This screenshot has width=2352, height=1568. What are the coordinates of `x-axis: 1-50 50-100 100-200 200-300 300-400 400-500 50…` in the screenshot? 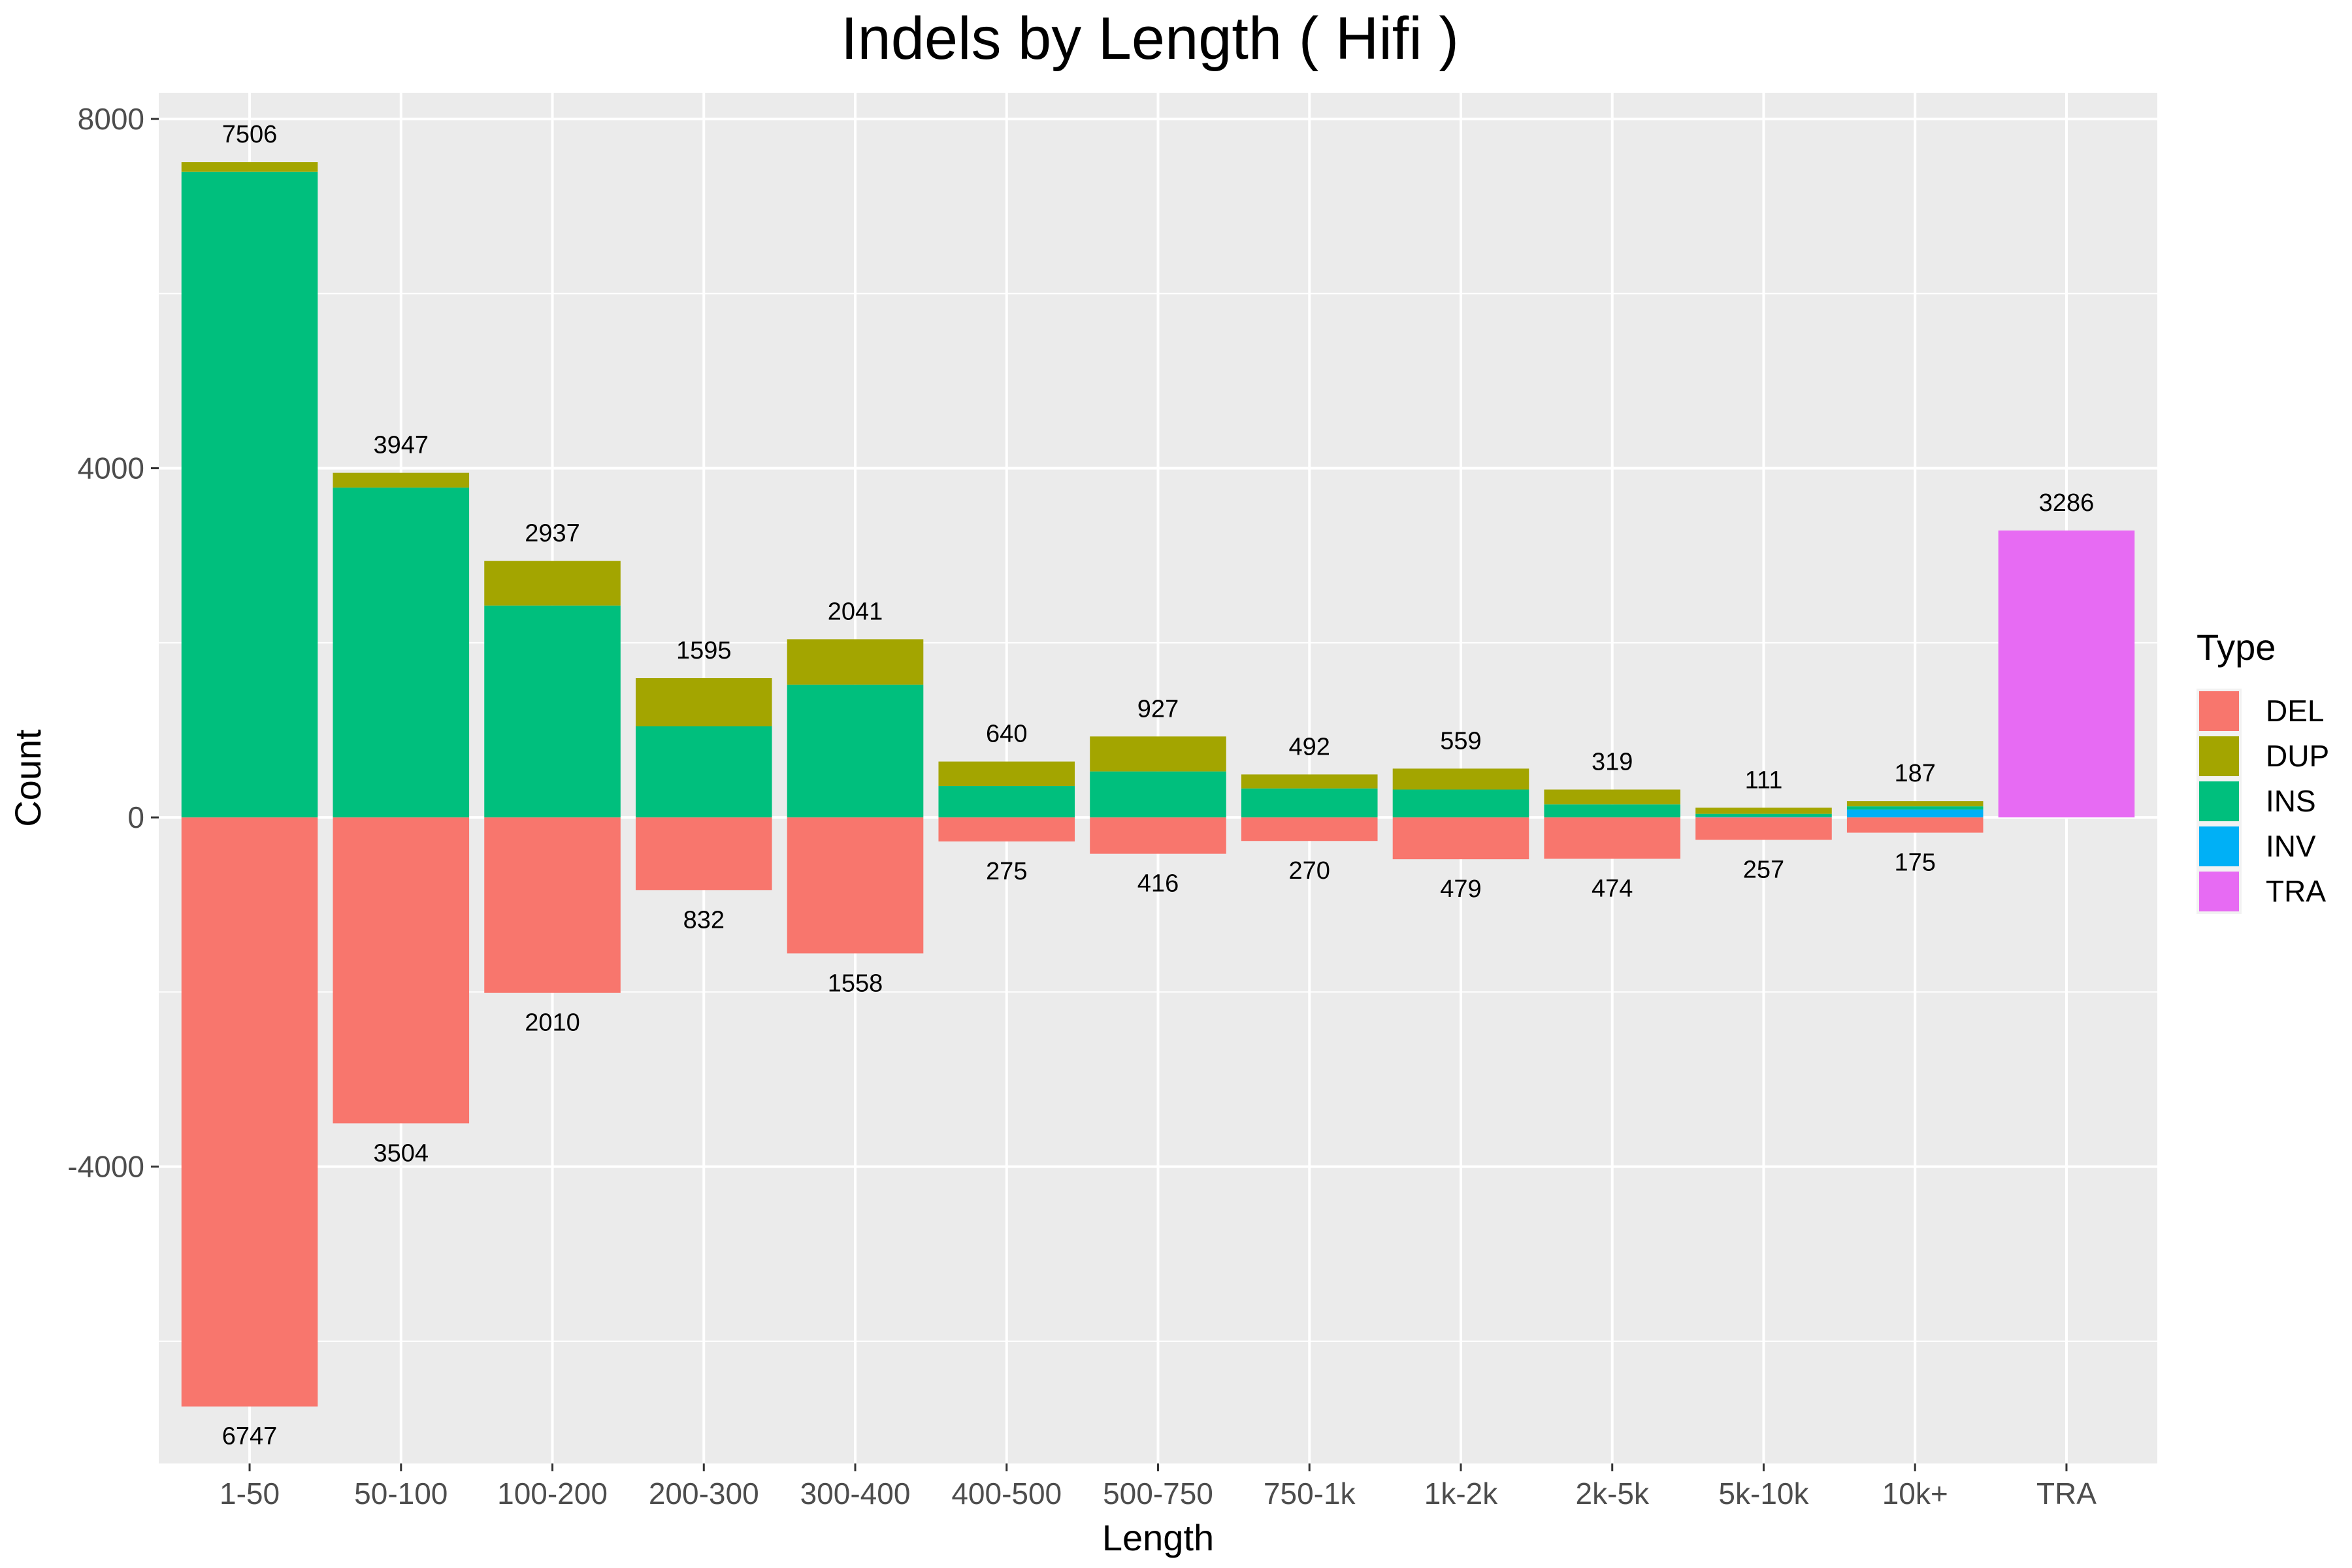 It's located at (1158, 1487).